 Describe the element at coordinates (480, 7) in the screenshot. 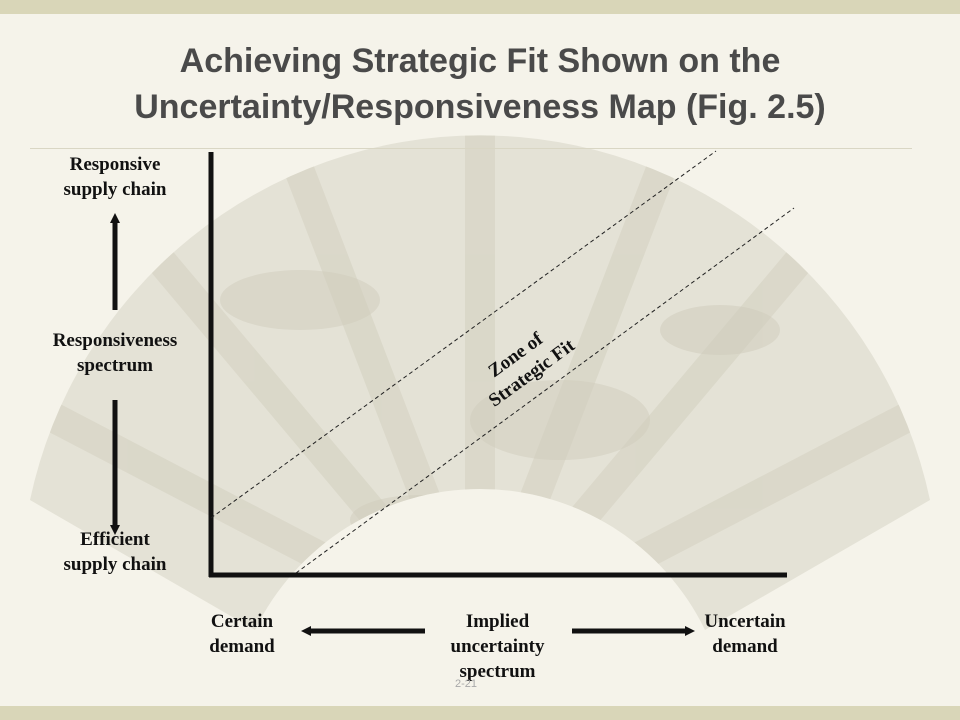

I see `top-border` at that location.